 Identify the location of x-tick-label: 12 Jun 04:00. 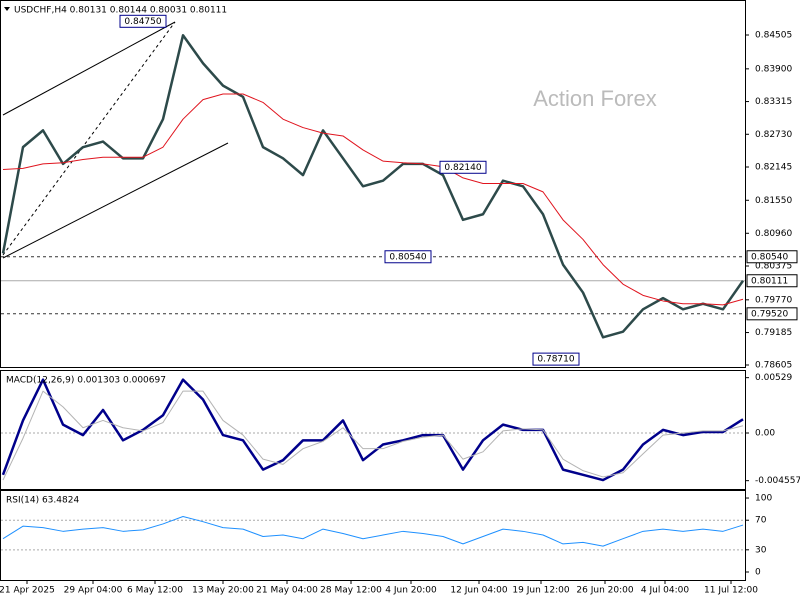
(478, 591).